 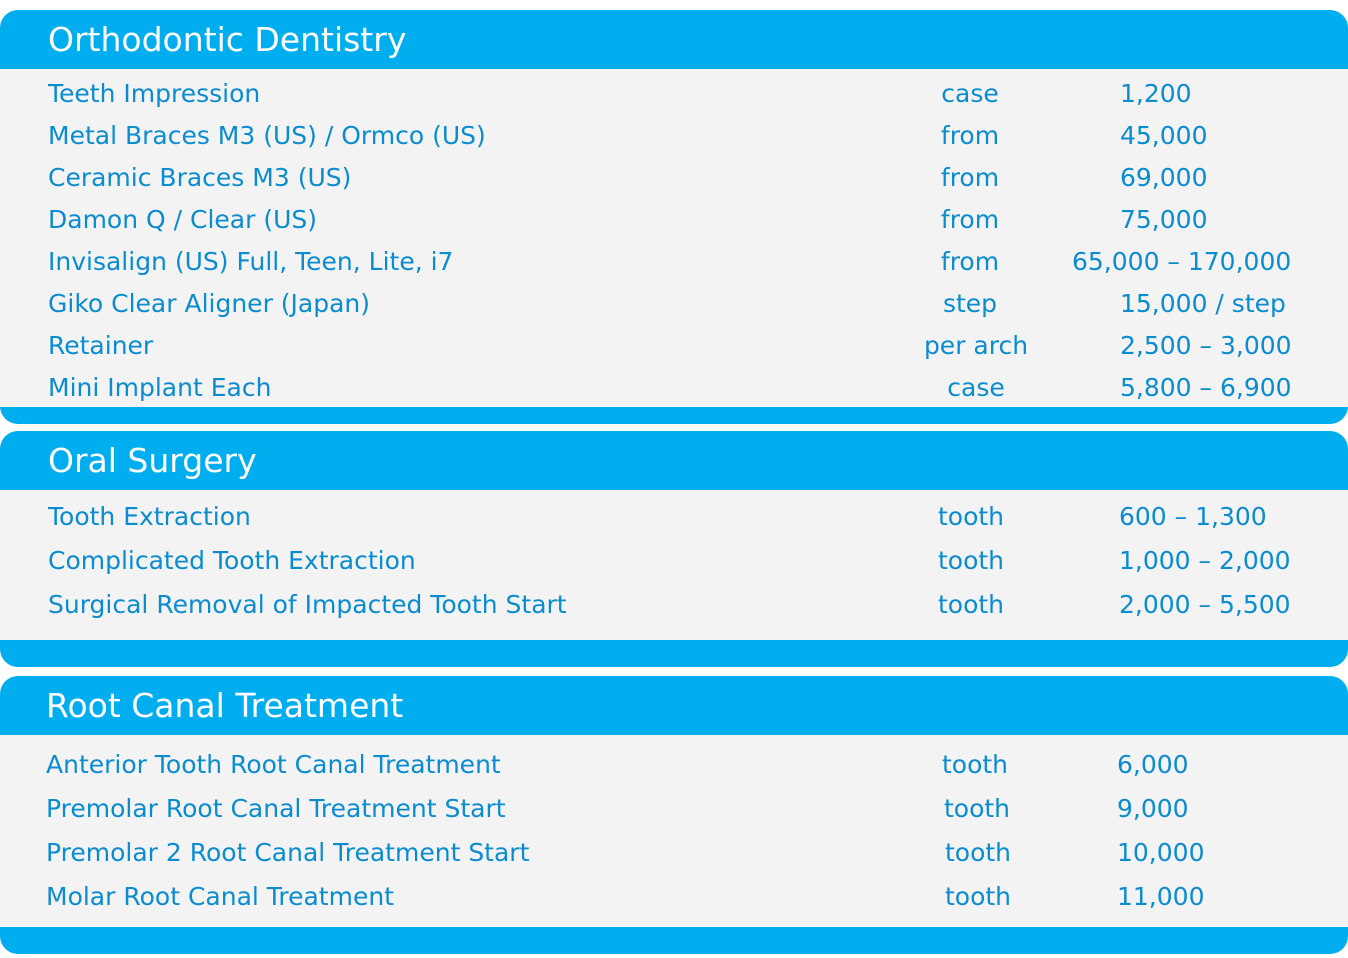 I want to click on service-price: 75,000, so click(x=1164, y=219).